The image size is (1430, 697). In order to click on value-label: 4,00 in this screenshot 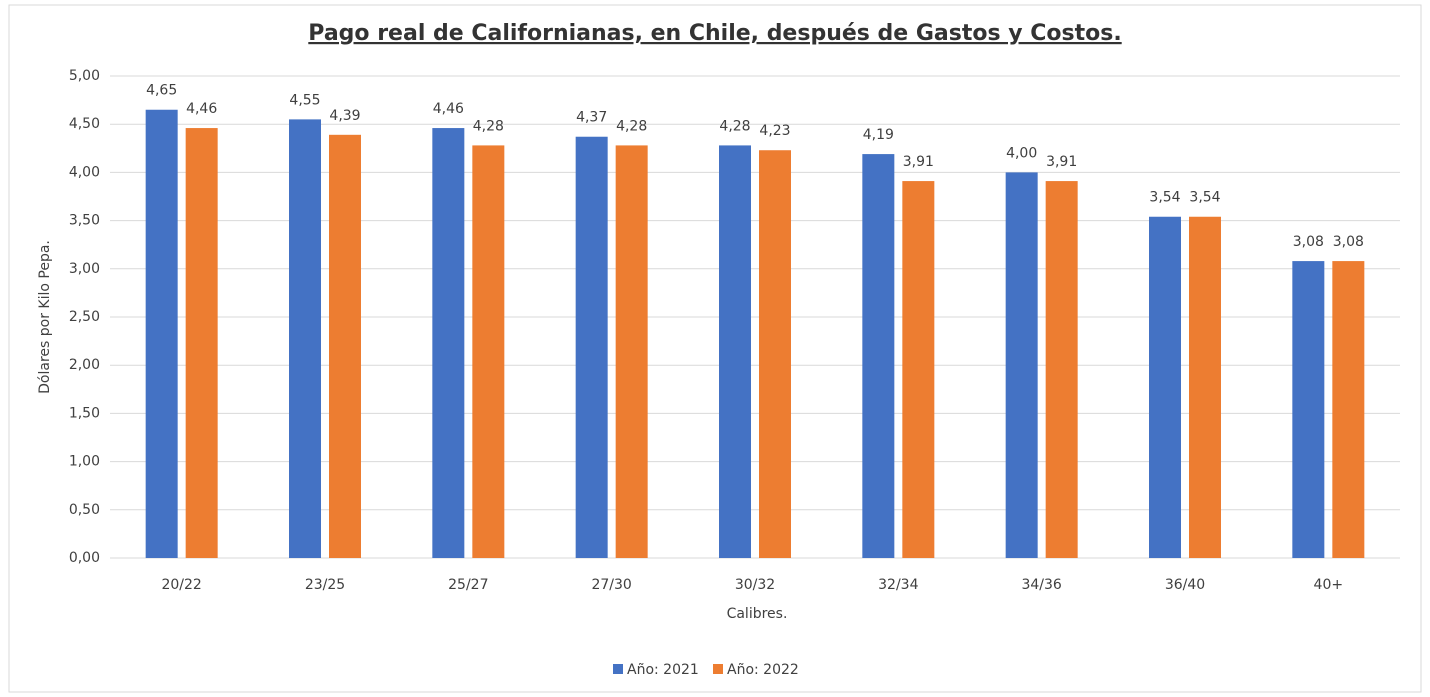, I will do `click(1021, 153)`.